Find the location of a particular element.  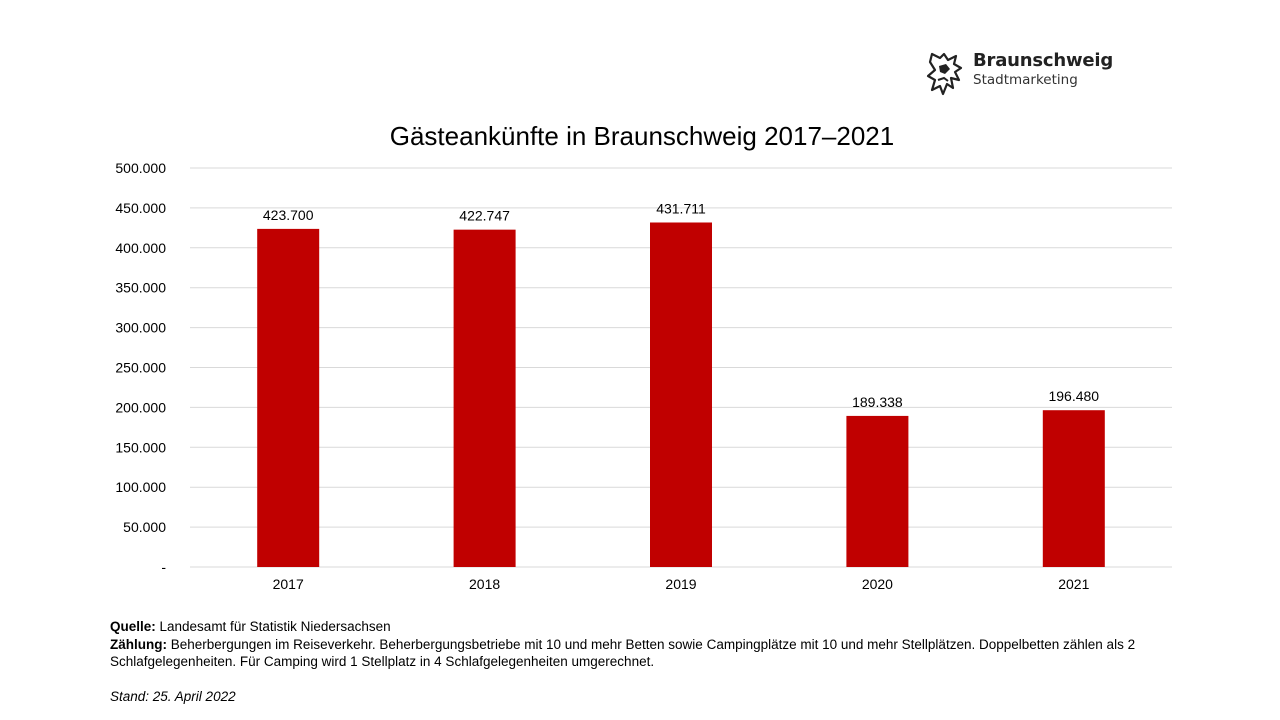

data-label-2019: 431.711 is located at coordinates (681, 208).